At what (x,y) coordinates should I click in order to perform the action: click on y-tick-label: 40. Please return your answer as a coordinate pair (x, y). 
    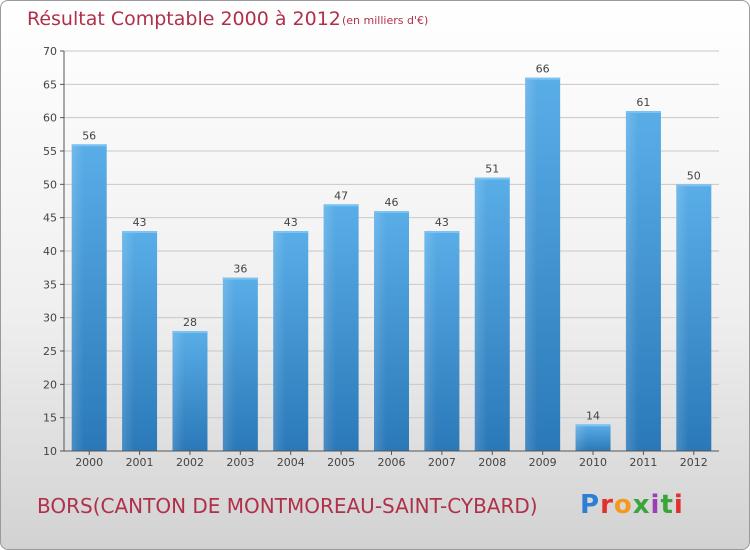
    Looking at the image, I should click on (50, 251).